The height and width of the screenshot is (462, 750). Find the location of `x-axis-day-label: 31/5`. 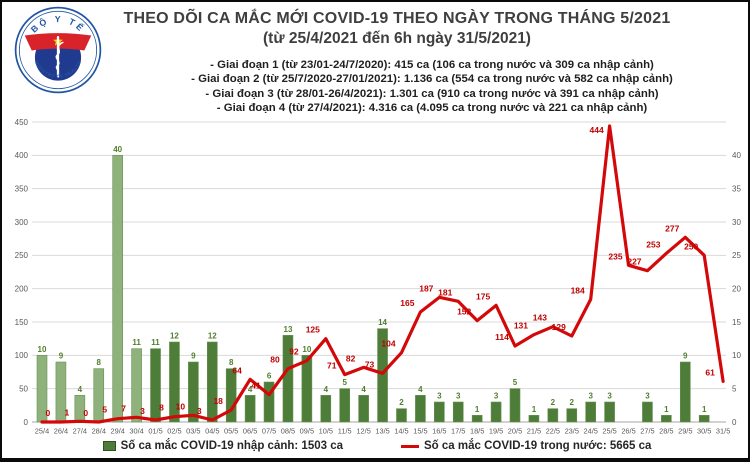

x-axis-day-label: 31/5 is located at coordinates (723, 431).